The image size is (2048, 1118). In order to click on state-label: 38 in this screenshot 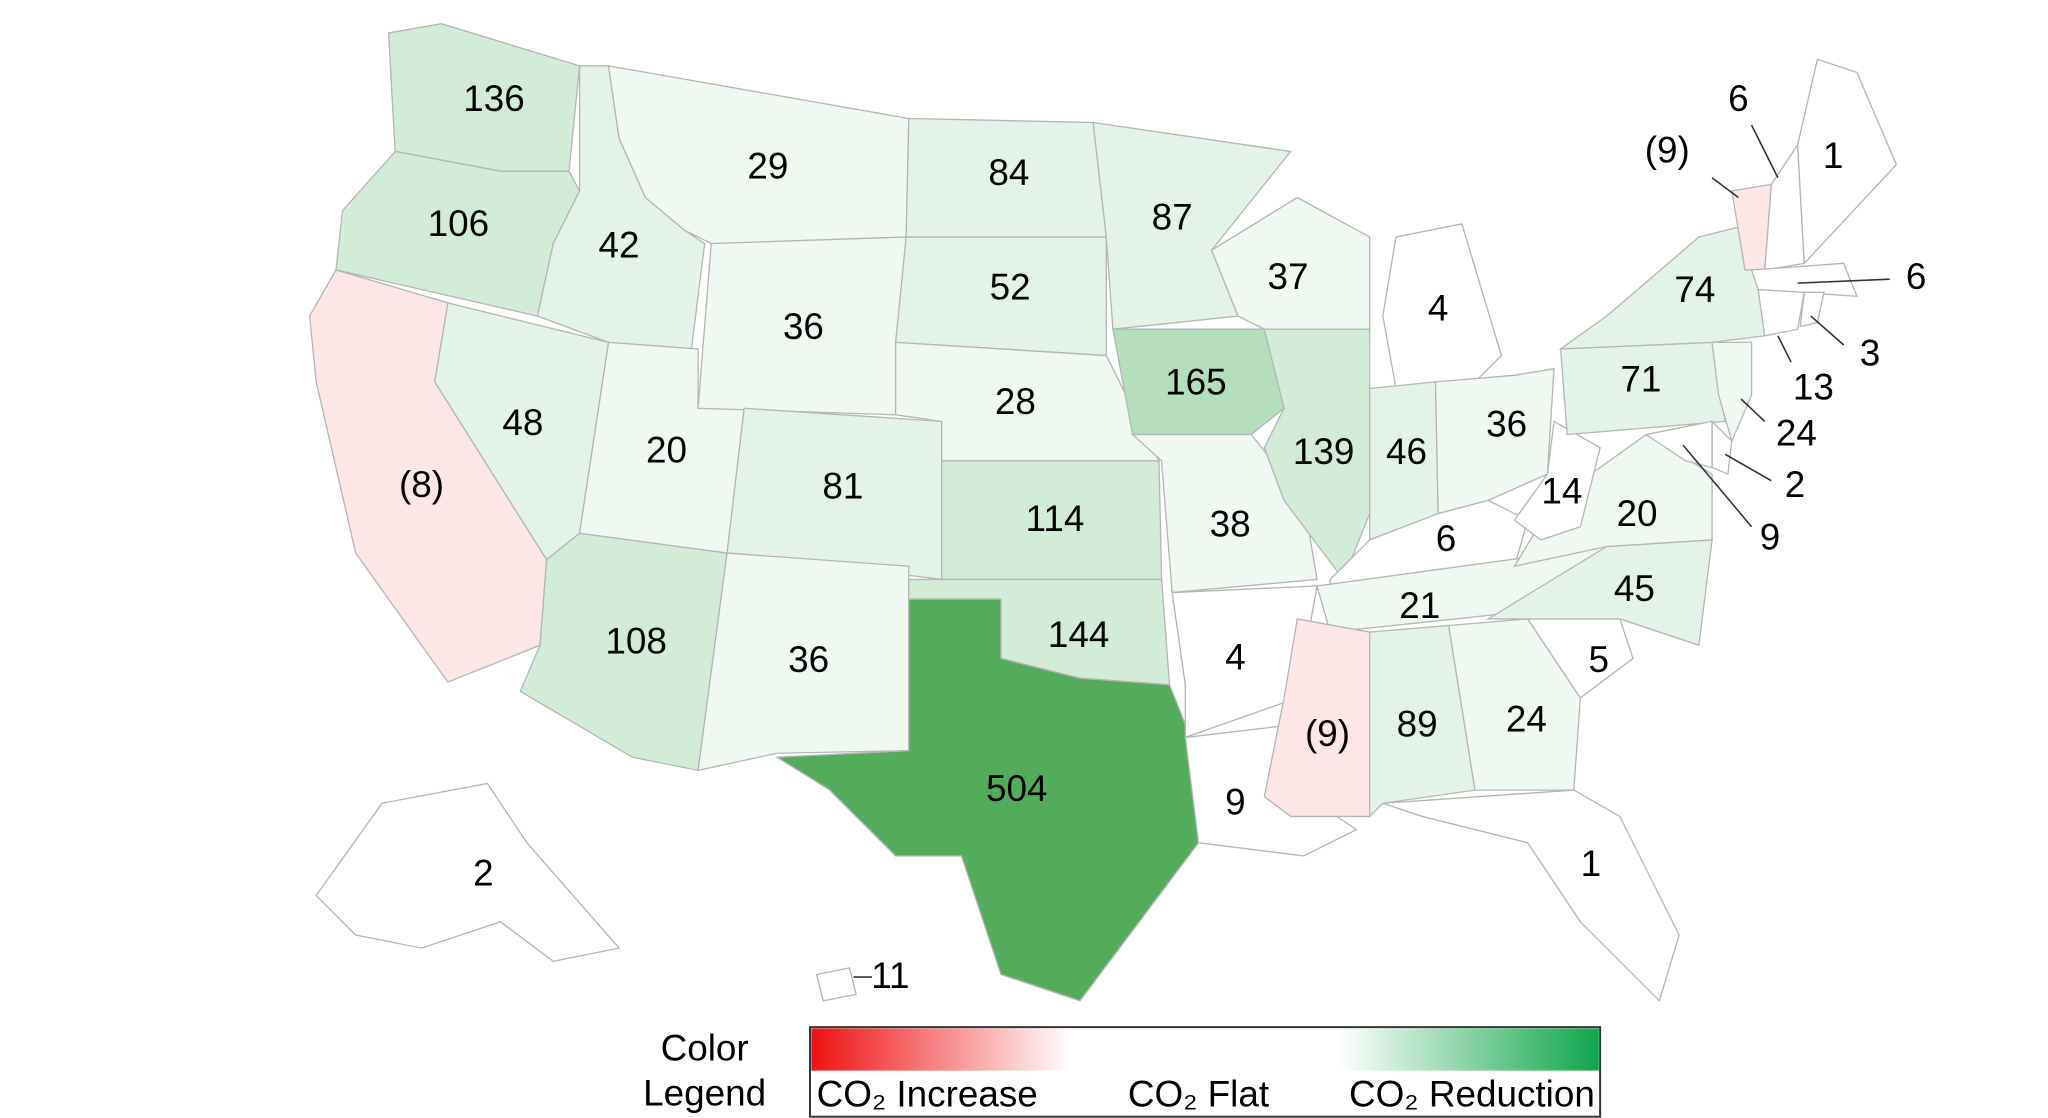, I will do `click(1230, 523)`.